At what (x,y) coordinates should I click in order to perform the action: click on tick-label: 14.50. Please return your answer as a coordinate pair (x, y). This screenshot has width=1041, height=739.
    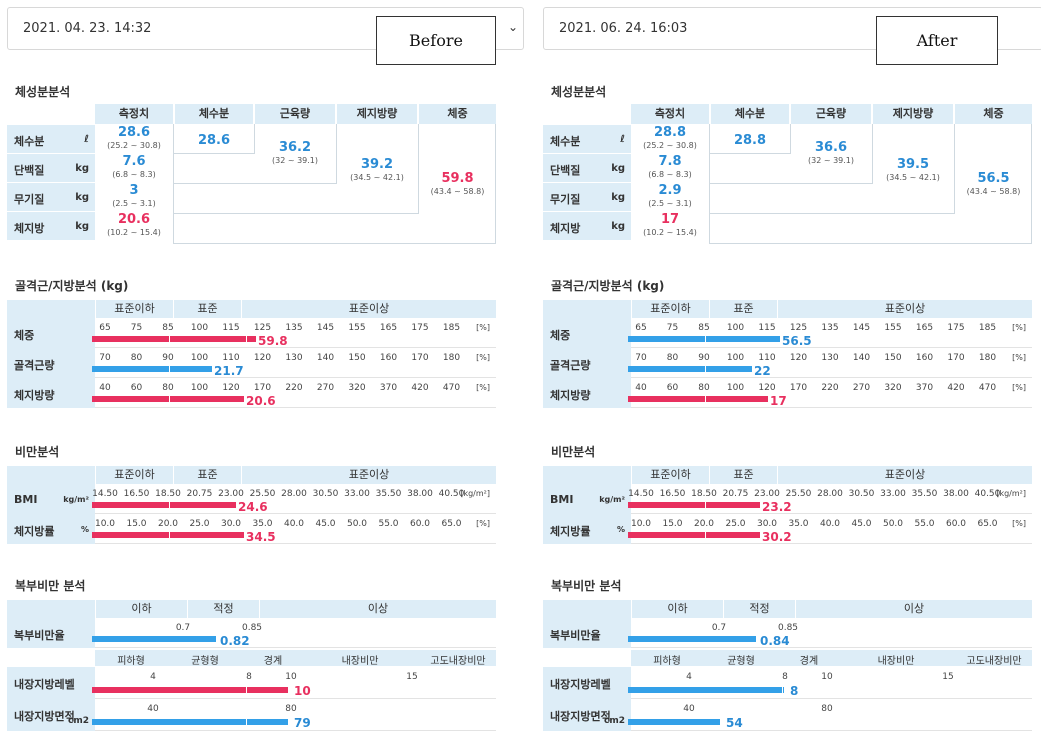
    Looking at the image, I should click on (641, 494).